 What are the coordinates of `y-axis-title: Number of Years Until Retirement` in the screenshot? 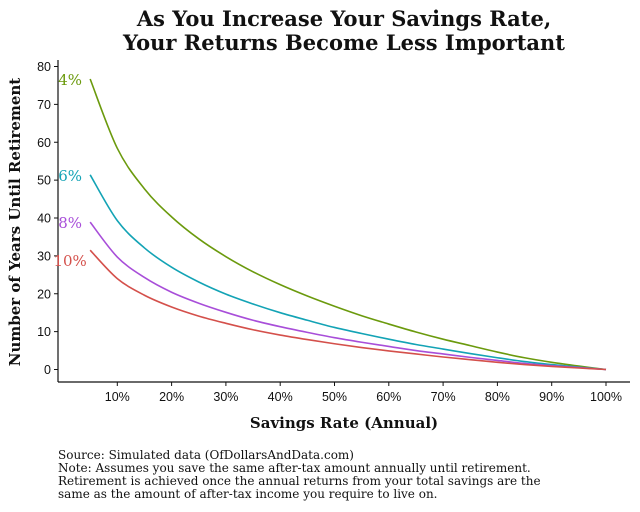 It's located at (15, 222).